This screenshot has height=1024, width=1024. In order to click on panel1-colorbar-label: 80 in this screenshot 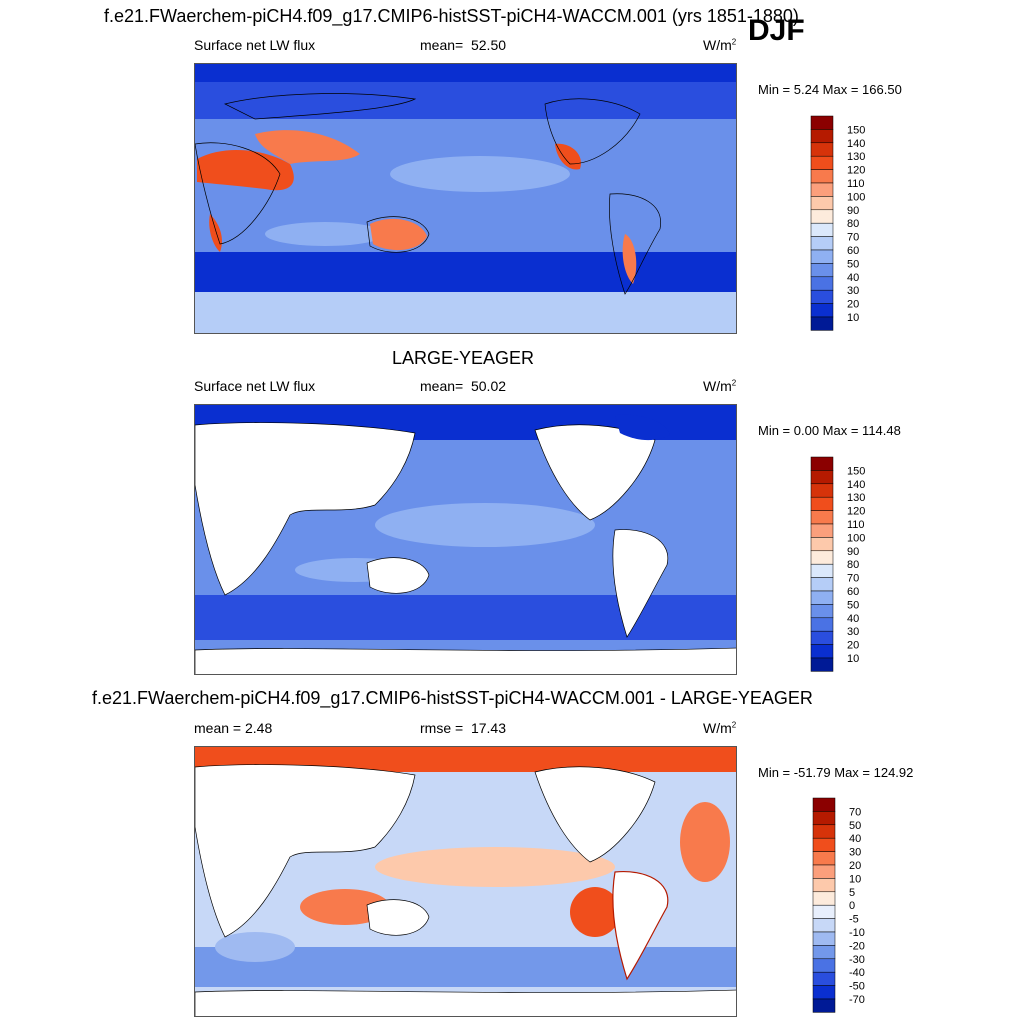, I will do `click(853, 224)`.